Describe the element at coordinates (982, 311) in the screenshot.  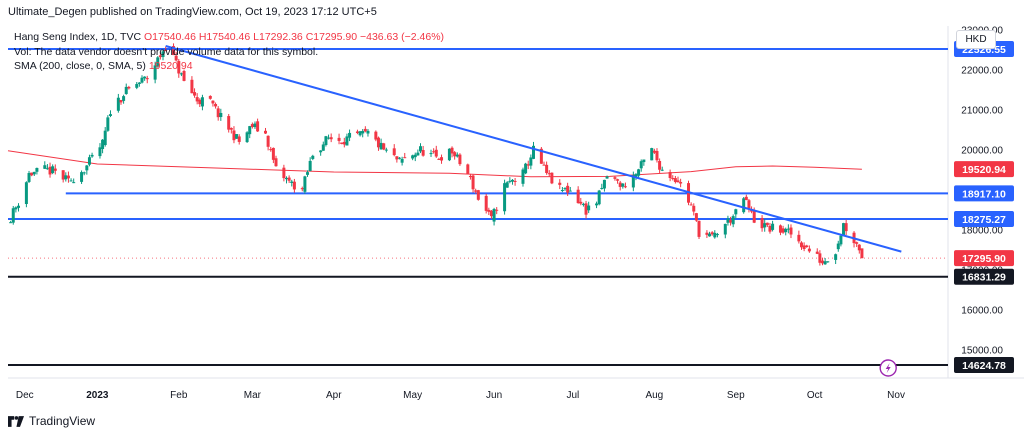
I see `y-tick-label: 16000.00` at that location.